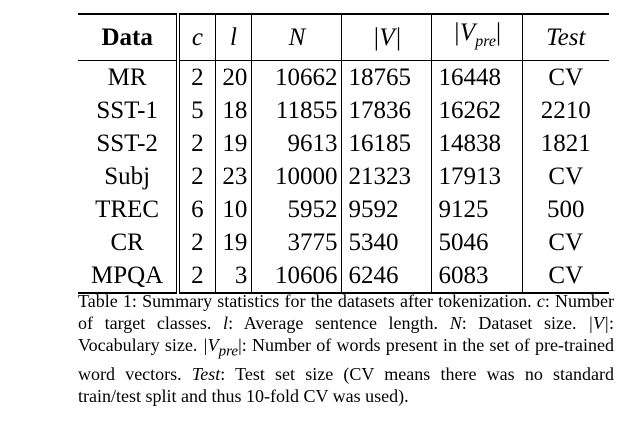 Image resolution: width=631 pixels, height=447 pixels. I want to click on length-cell: 23, so click(233, 176).